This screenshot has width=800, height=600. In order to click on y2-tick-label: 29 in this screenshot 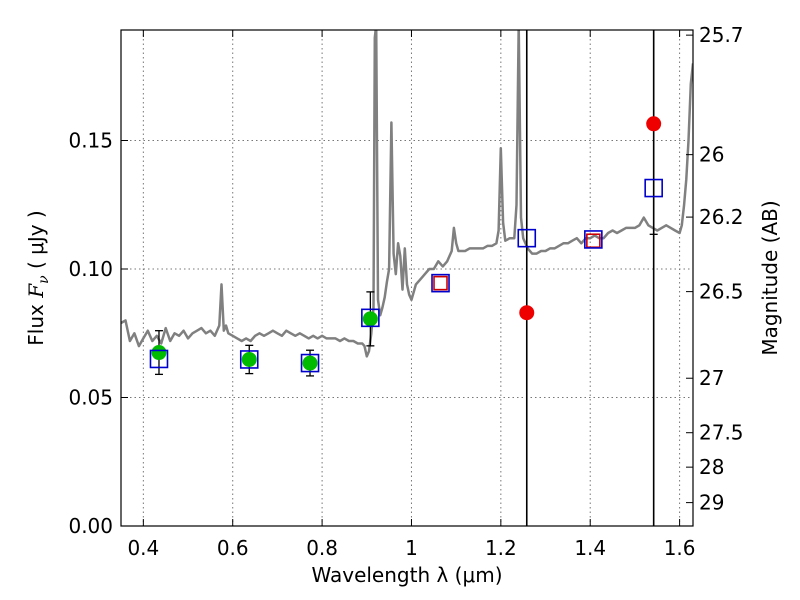, I will do `click(711, 503)`.